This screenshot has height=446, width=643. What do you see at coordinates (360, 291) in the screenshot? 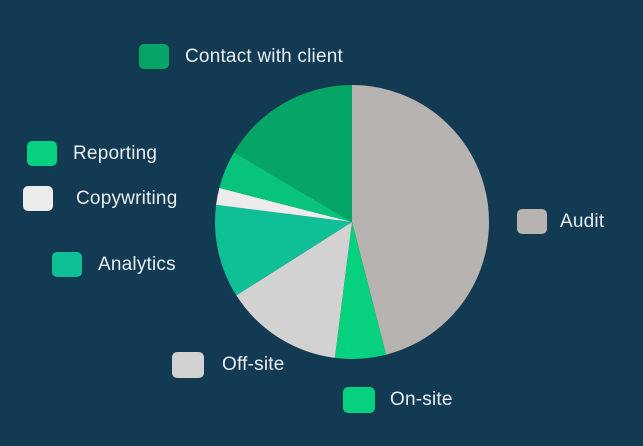
I see `pie-slice-on-site` at bounding box center [360, 291].